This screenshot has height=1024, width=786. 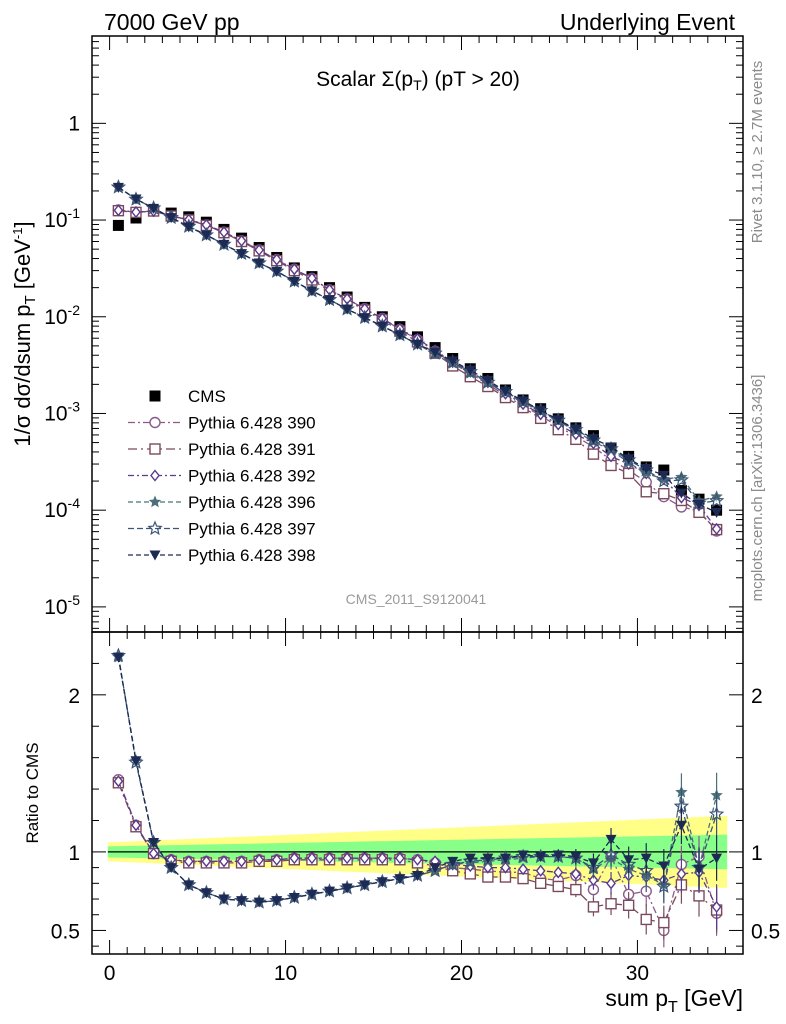 I want to click on y-tick-label: 1, so click(x=74, y=123).